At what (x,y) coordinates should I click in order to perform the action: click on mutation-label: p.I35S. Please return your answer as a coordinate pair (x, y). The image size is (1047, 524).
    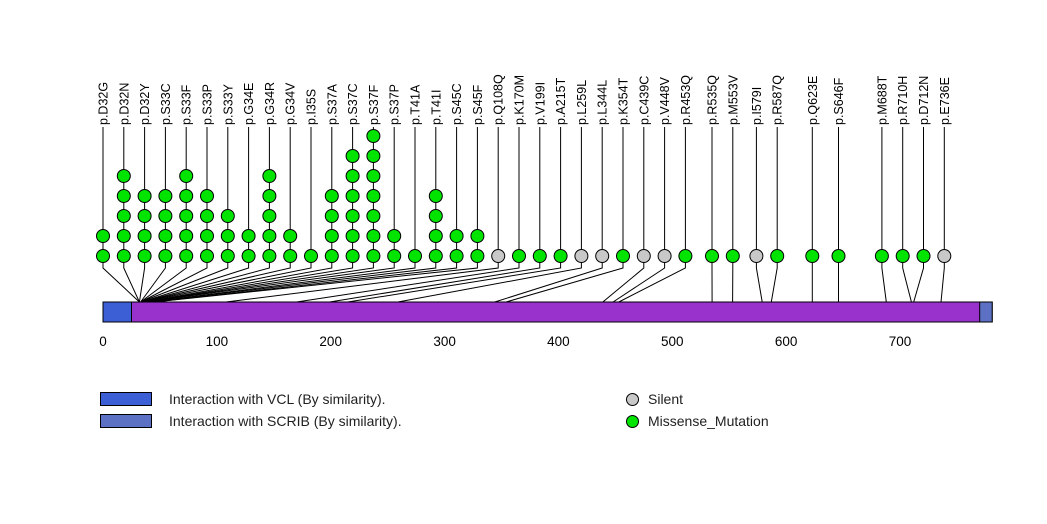
    Looking at the image, I should click on (312, 107).